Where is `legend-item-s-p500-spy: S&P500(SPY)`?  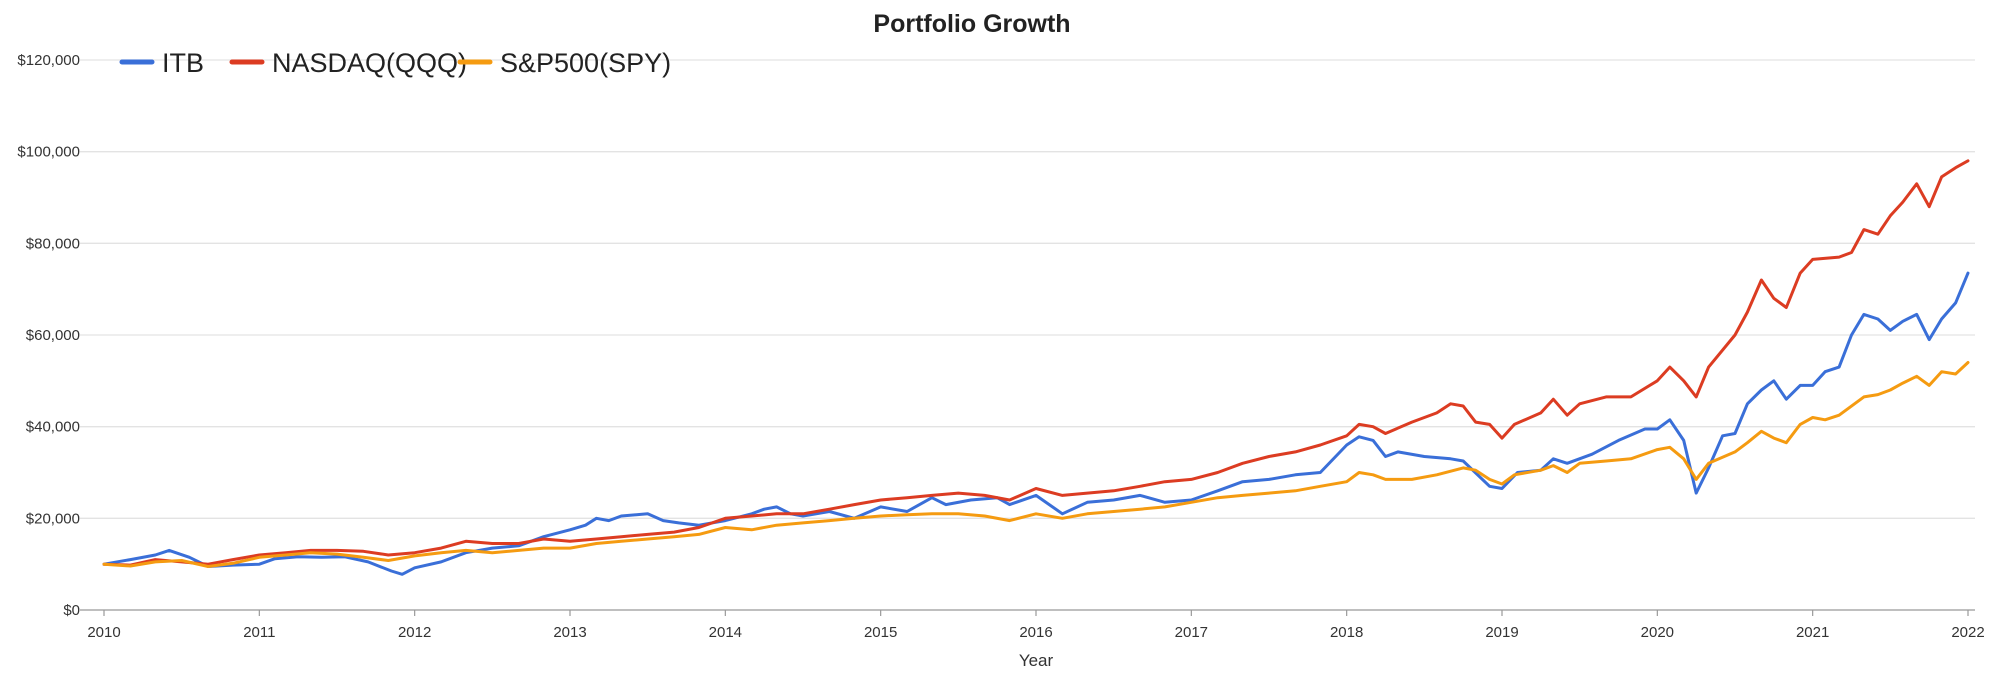 legend-item-s-p500-spy: S&P500(SPY) is located at coordinates (564, 63).